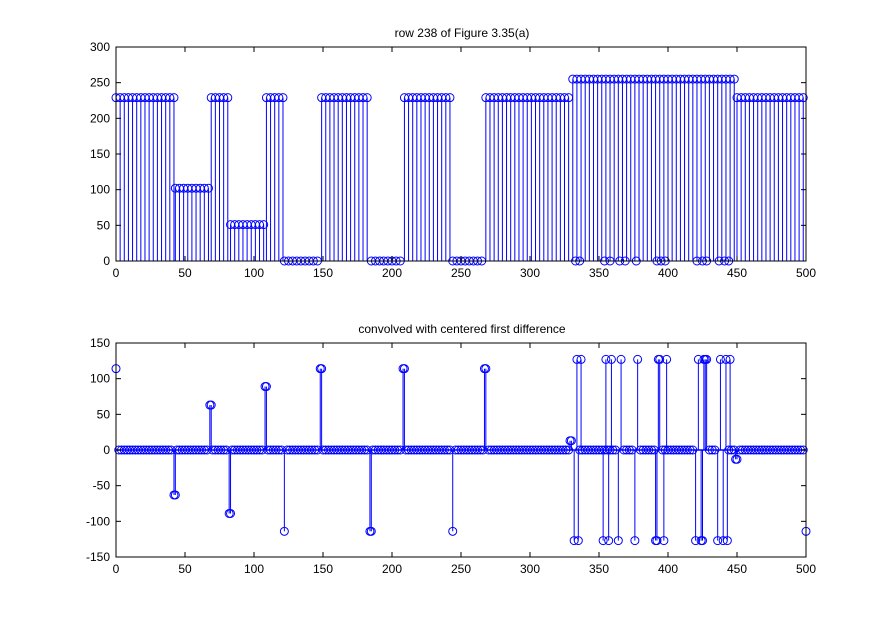  What do you see at coordinates (100, 83) in the screenshot?
I see `y-tick-label: 250` at bounding box center [100, 83].